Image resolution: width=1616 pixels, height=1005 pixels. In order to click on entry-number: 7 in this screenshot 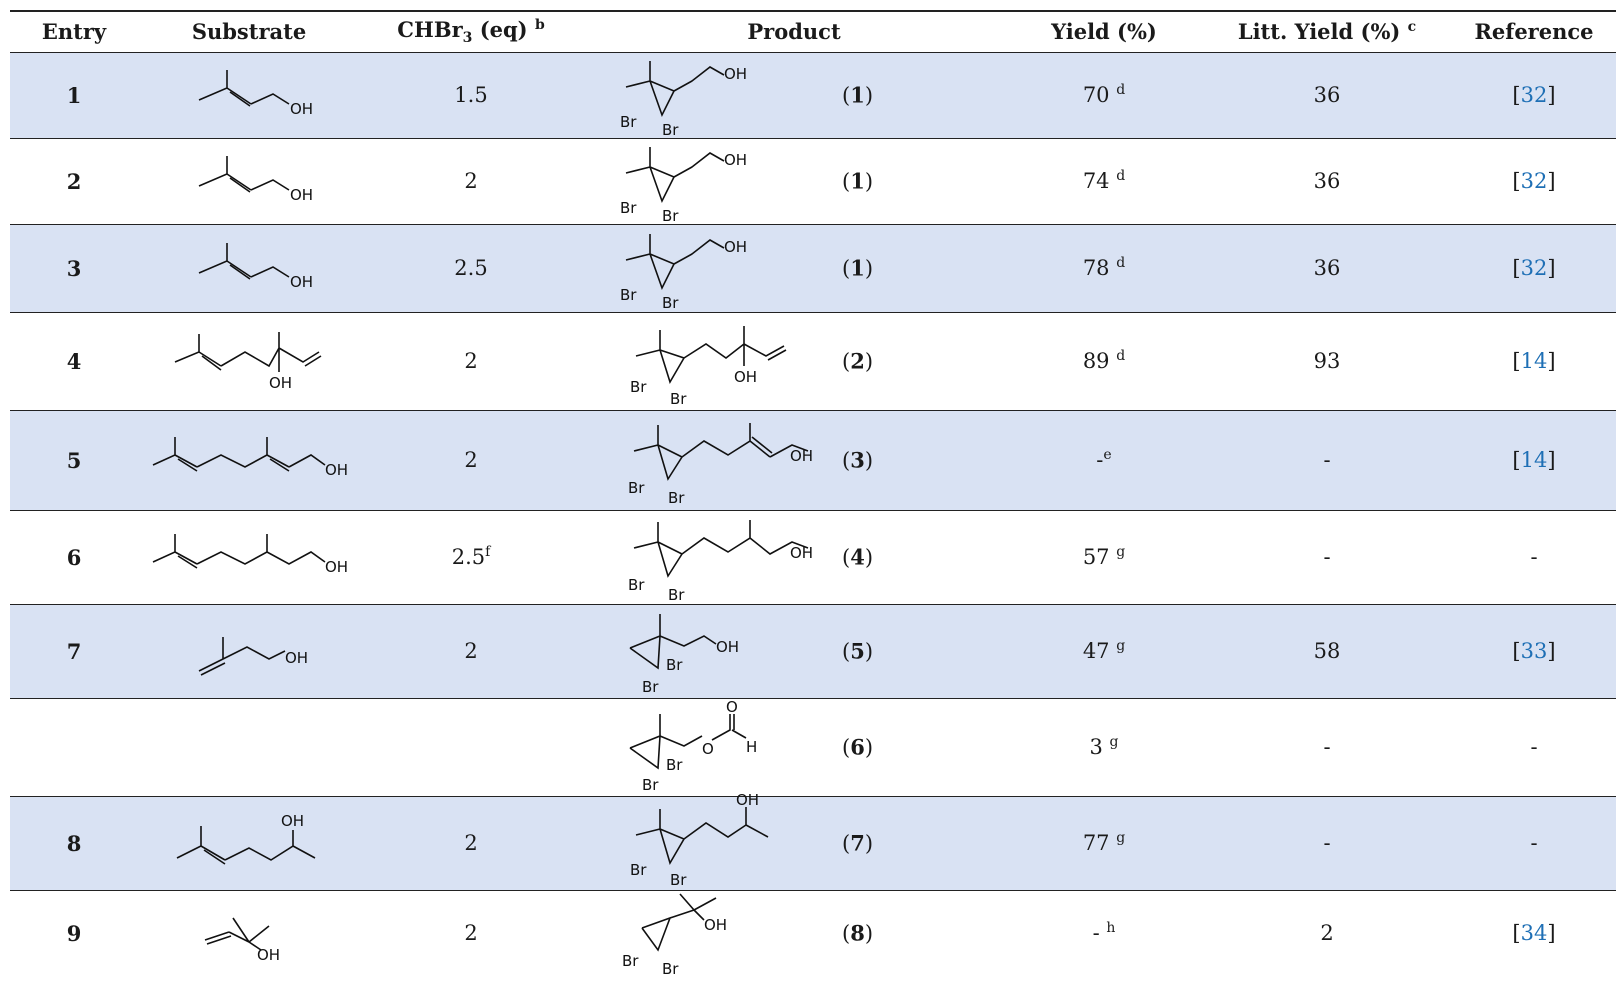, I will do `click(74, 651)`.